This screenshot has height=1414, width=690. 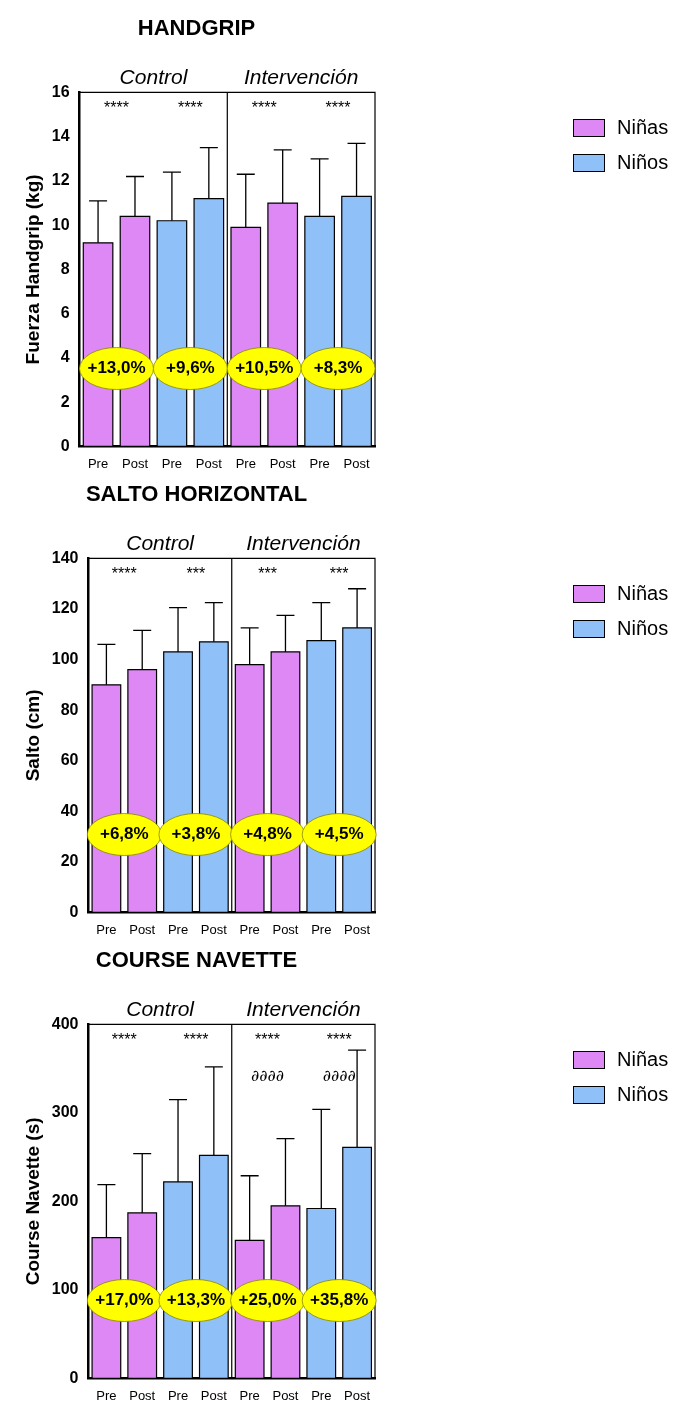 What do you see at coordinates (65, 1023) in the screenshot?
I see `y-tick-label: 400` at bounding box center [65, 1023].